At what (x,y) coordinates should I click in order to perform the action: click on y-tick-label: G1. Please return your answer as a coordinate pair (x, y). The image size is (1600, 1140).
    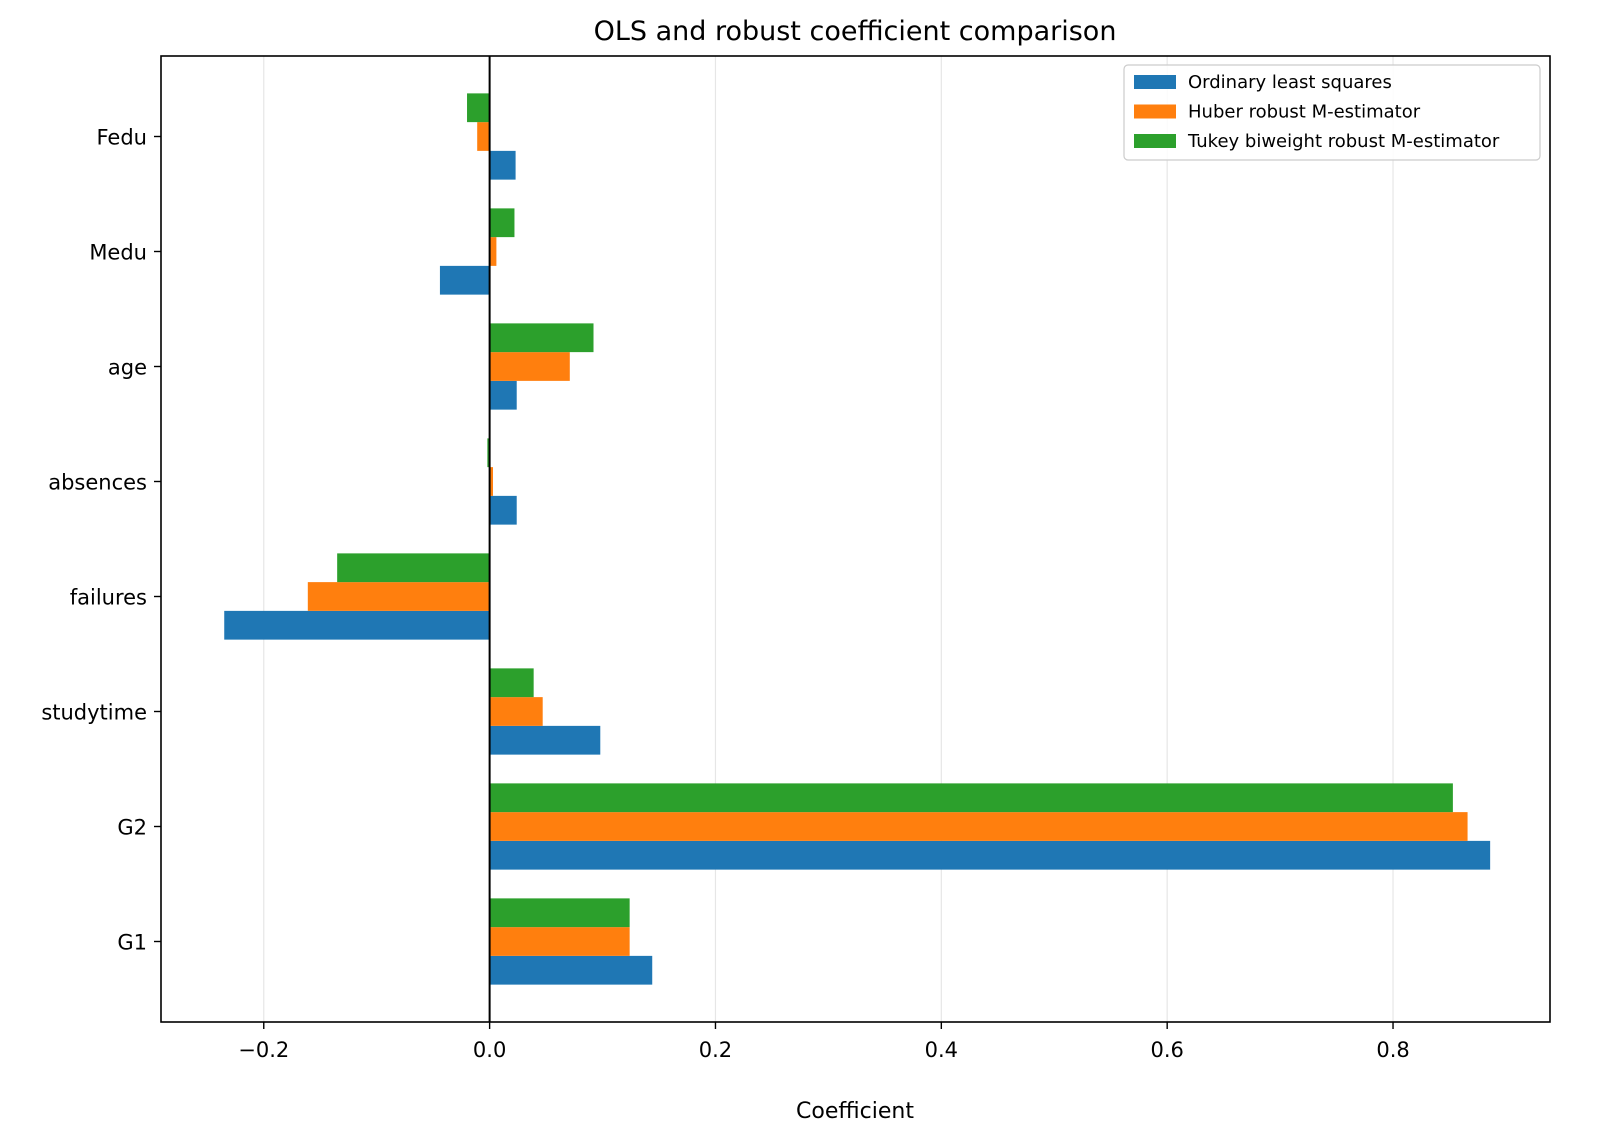
    Looking at the image, I should click on (132, 943).